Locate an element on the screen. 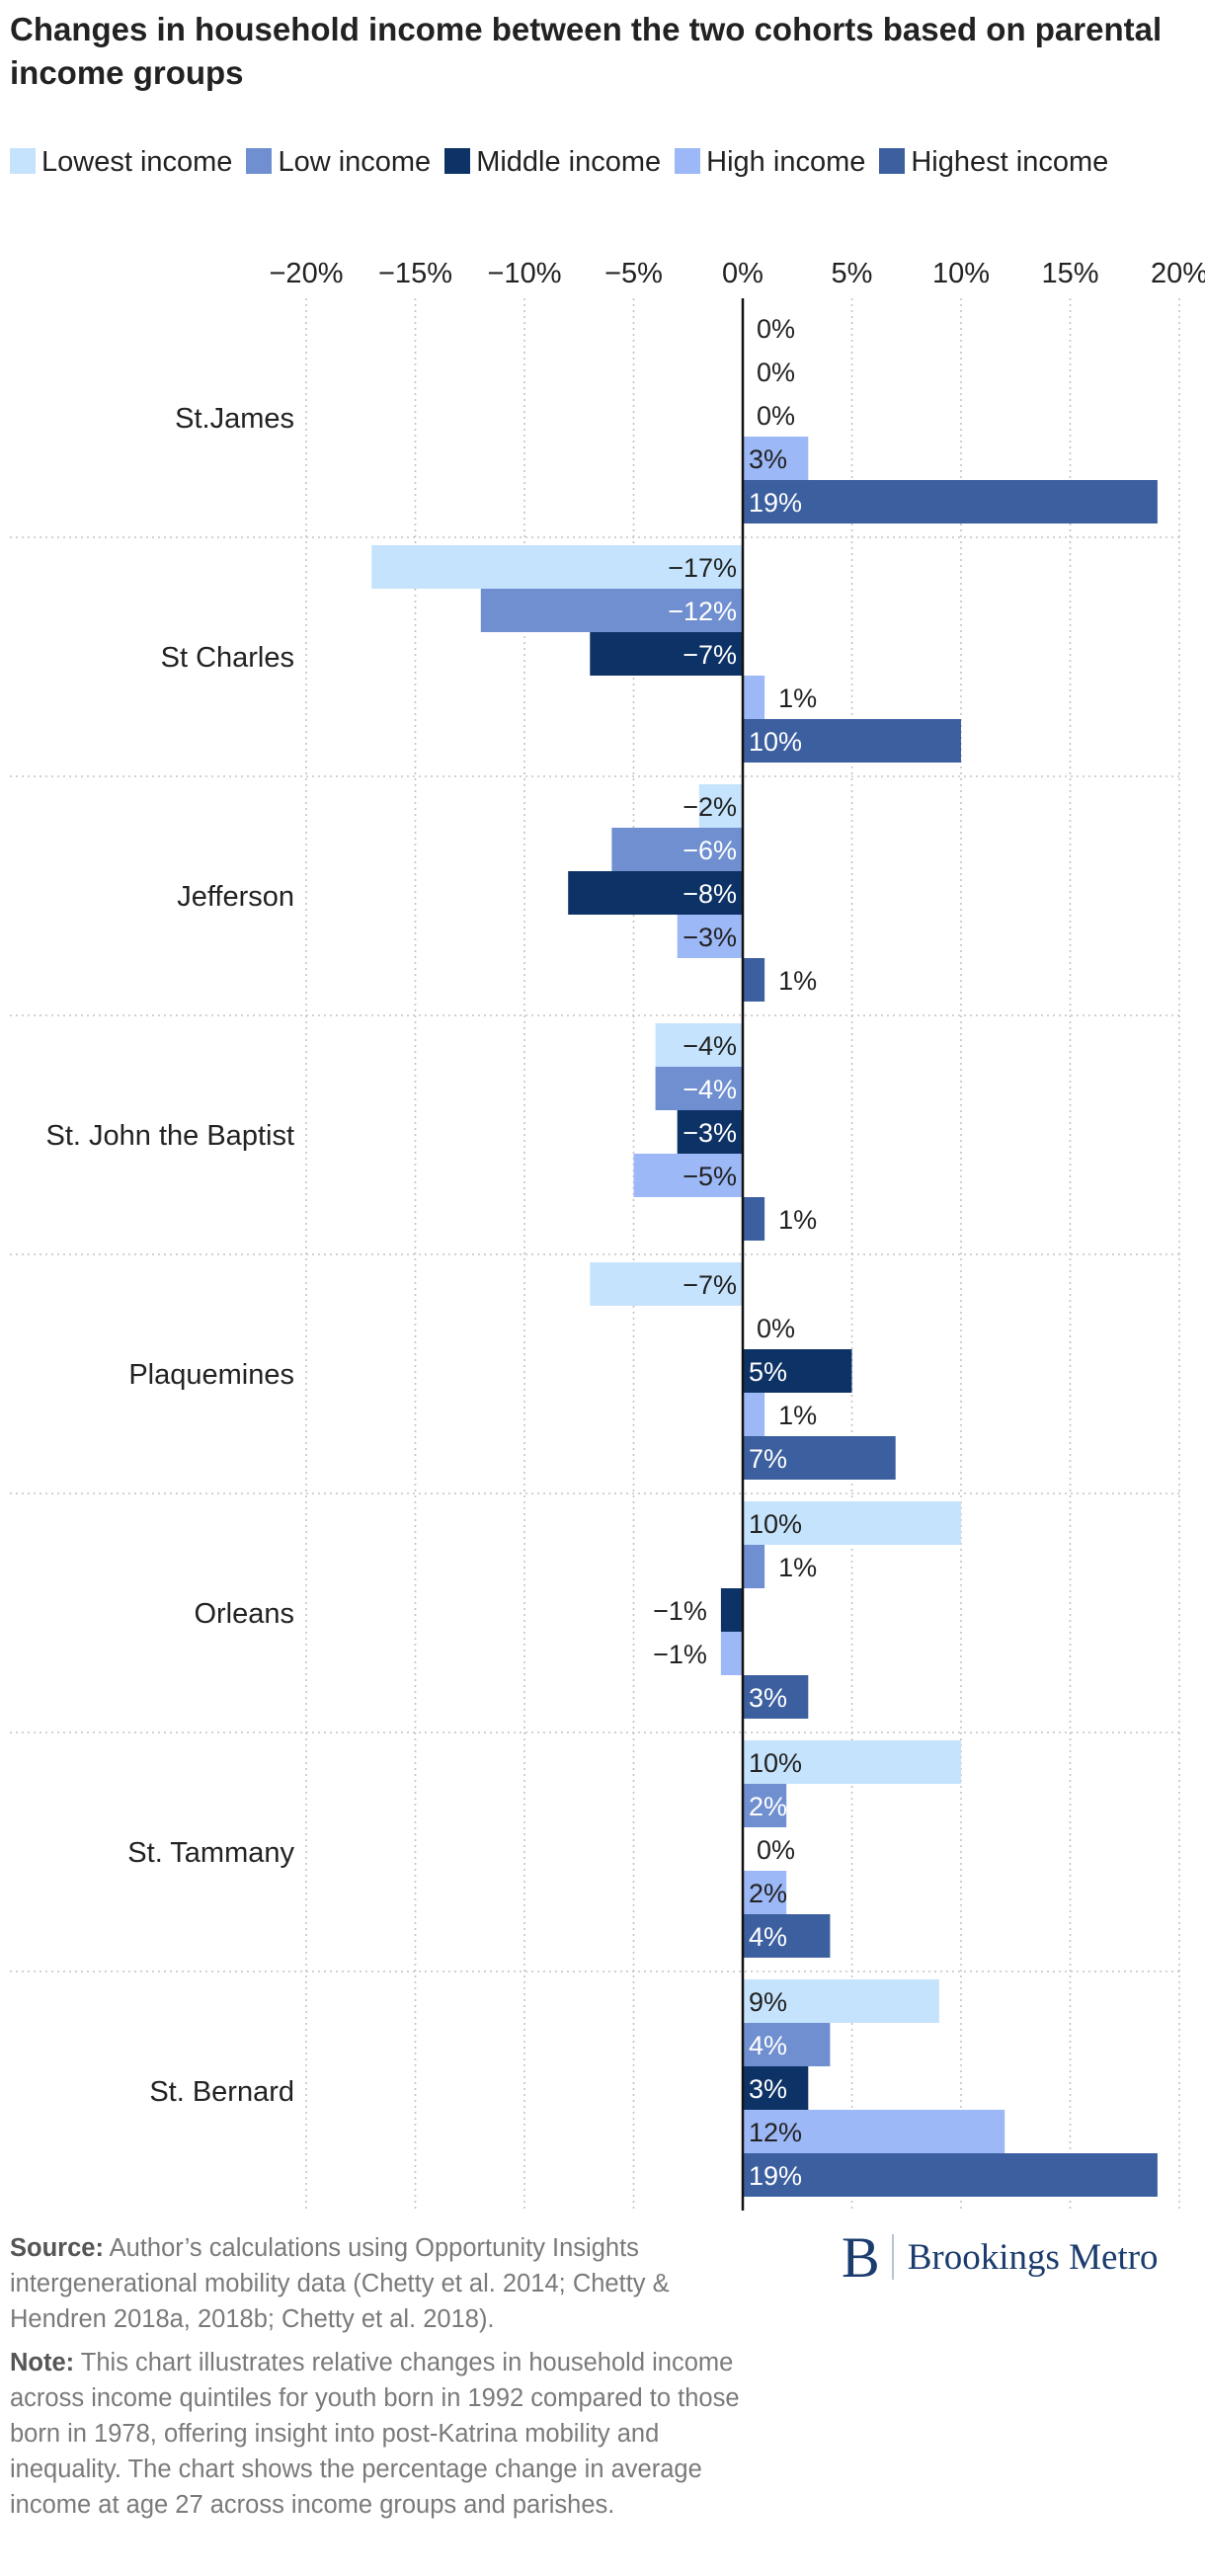 The height and width of the screenshot is (2576, 1205). legend-item-4: Highest income is located at coordinates (993, 162).